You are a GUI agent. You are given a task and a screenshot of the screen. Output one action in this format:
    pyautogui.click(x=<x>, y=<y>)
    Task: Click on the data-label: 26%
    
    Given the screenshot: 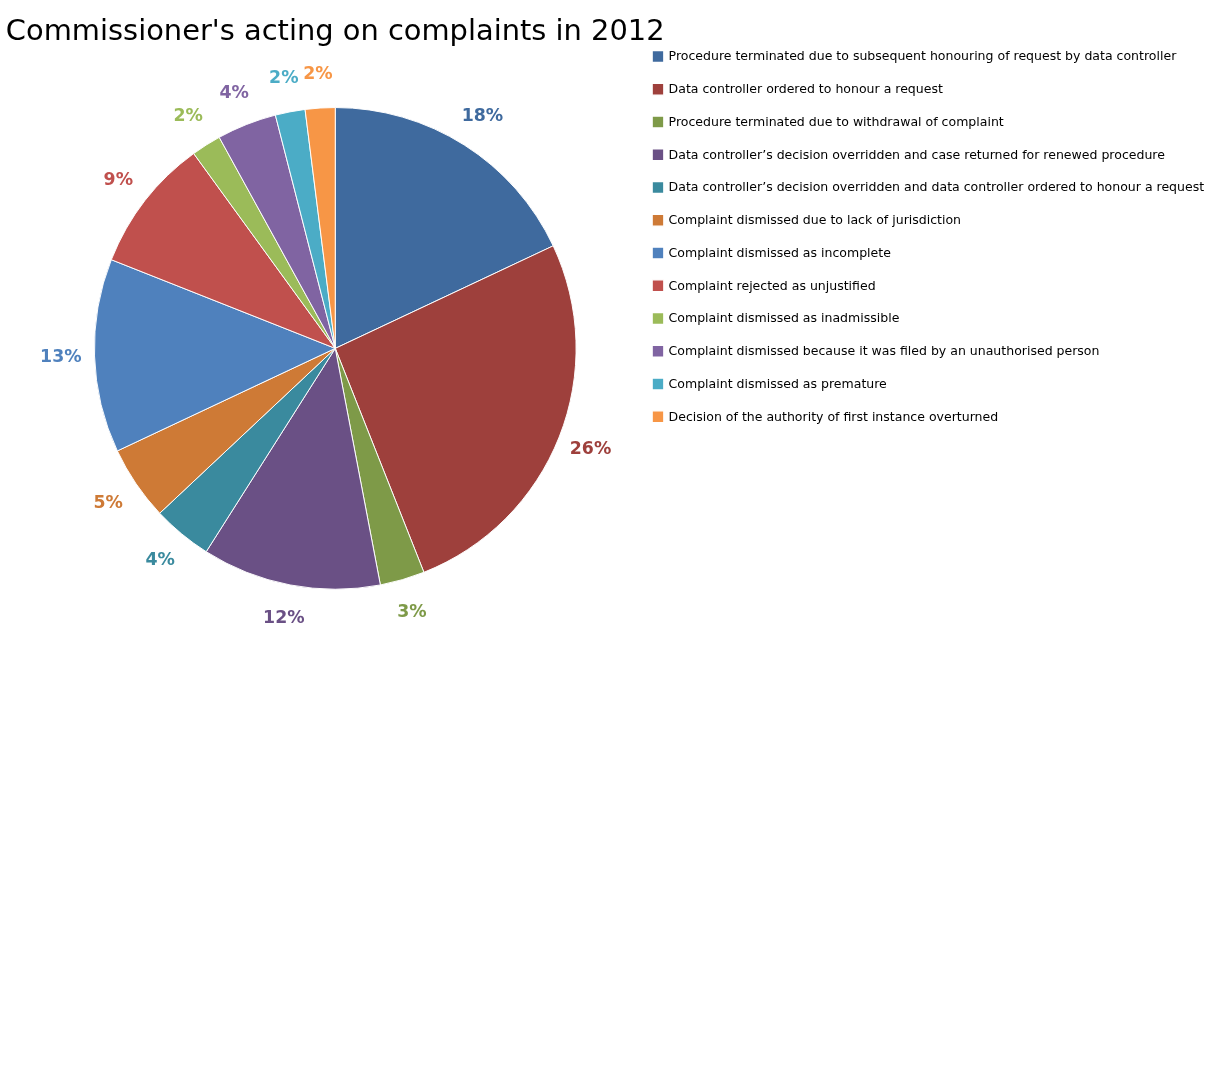 What is the action you would take?
    pyautogui.click(x=590, y=448)
    